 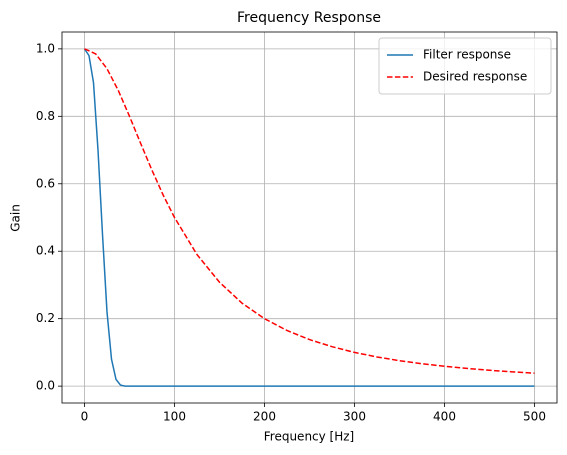 I want to click on legend-label: Desired response, so click(x=475, y=77).